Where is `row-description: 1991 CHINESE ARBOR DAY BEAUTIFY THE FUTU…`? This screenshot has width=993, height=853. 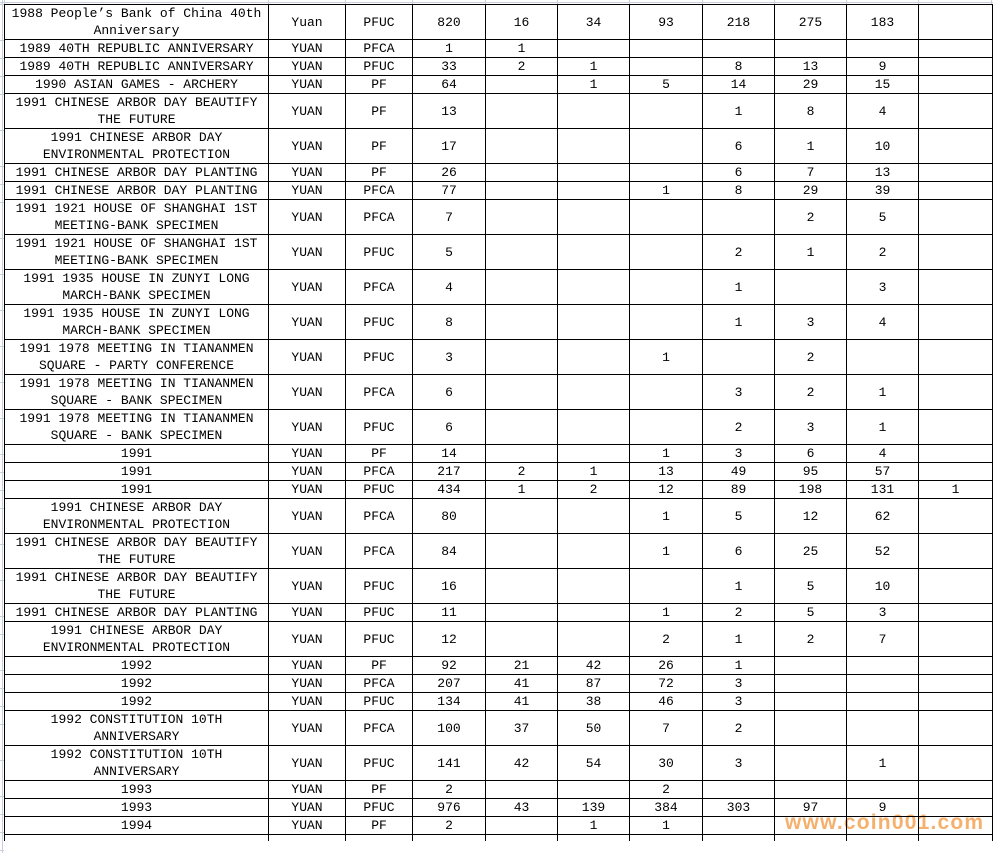
row-description: 1991 CHINESE ARBOR DAY BEAUTIFY THE FUTU… is located at coordinates (136, 586).